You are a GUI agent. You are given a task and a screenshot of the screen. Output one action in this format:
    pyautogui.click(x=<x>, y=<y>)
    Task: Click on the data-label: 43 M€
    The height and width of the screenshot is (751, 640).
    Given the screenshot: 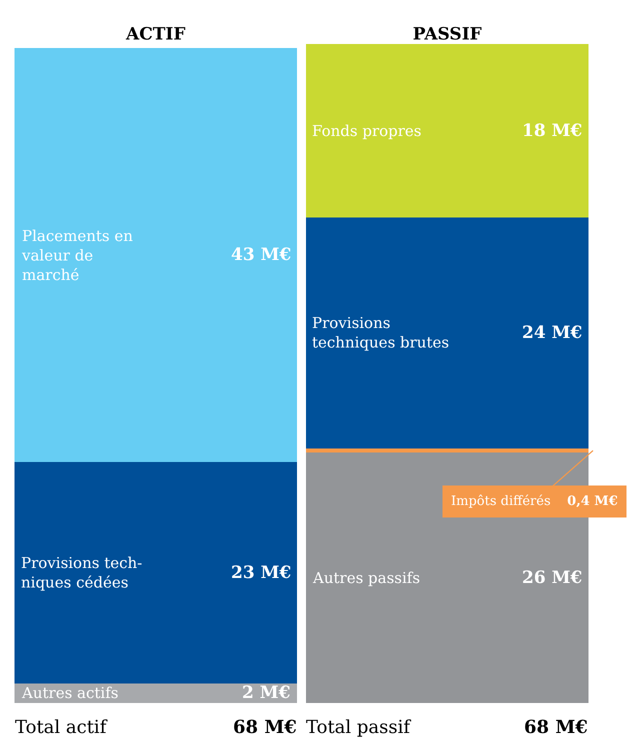 What is the action you would take?
    pyautogui.click(x=261, y=255)
    